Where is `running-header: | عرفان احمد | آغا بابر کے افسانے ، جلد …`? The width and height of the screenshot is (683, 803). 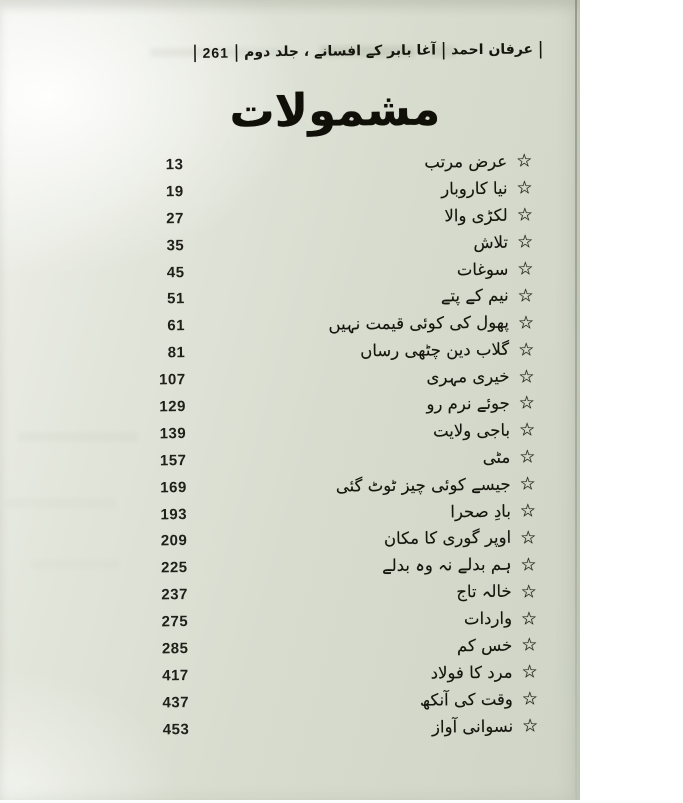
running-header: | عرفان احمد | آغا بابر کے افسانے ، جلد … is located at coordinates (368, 51).